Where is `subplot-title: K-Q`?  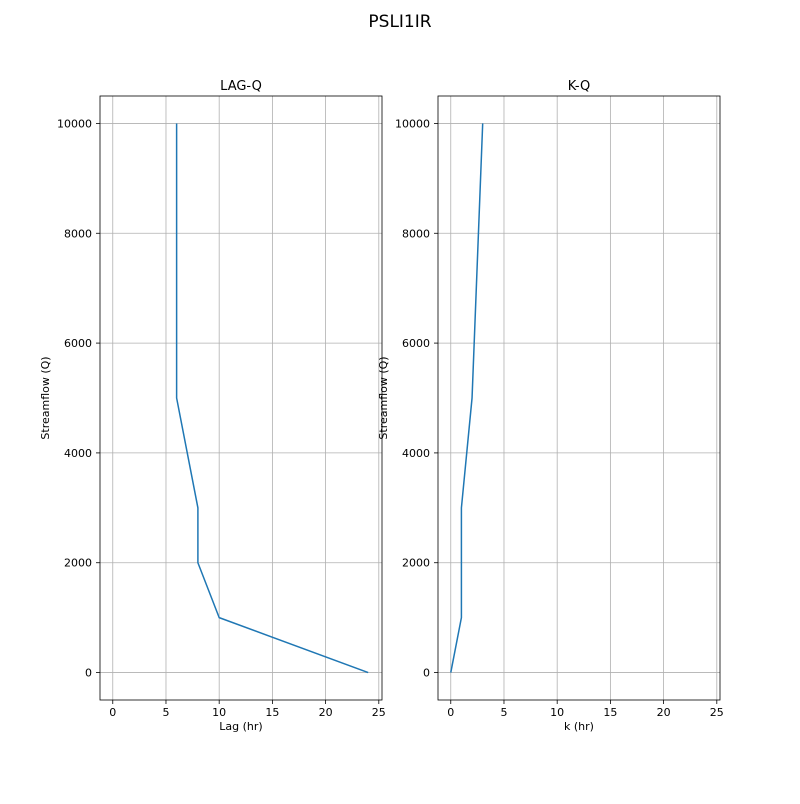
subplot-title: K-Q is located at coordinates (579, 86).